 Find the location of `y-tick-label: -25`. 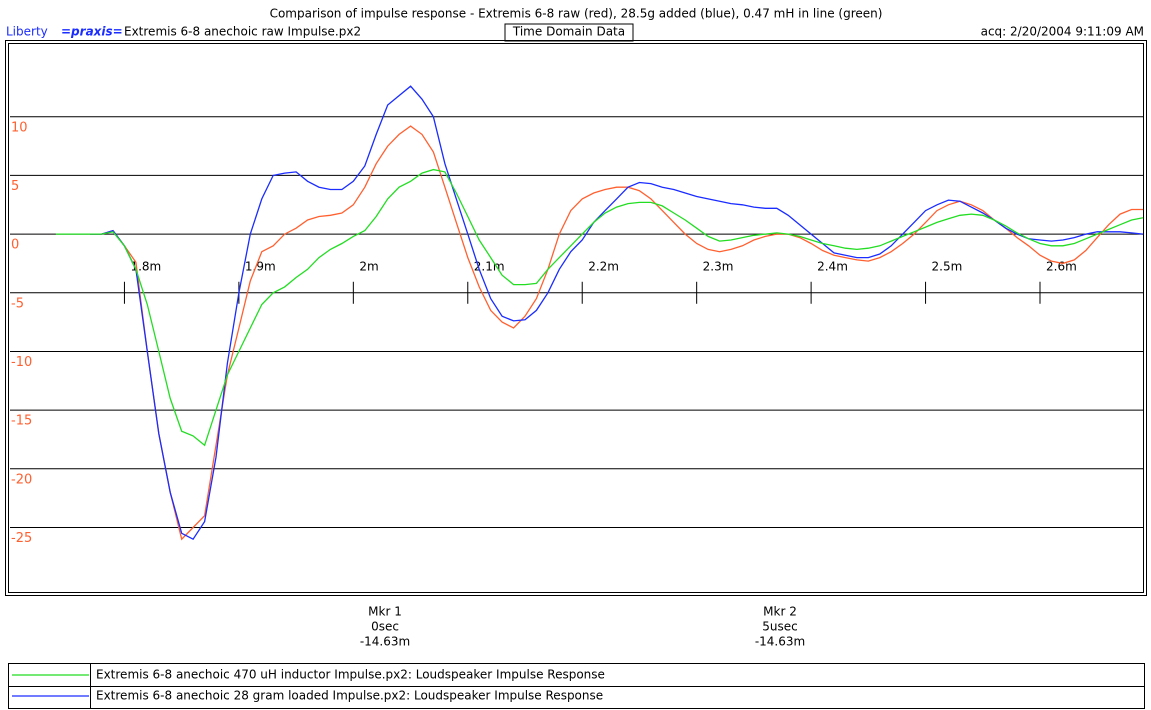

y-tick-label: -25 is located at coordinates (21, 538).